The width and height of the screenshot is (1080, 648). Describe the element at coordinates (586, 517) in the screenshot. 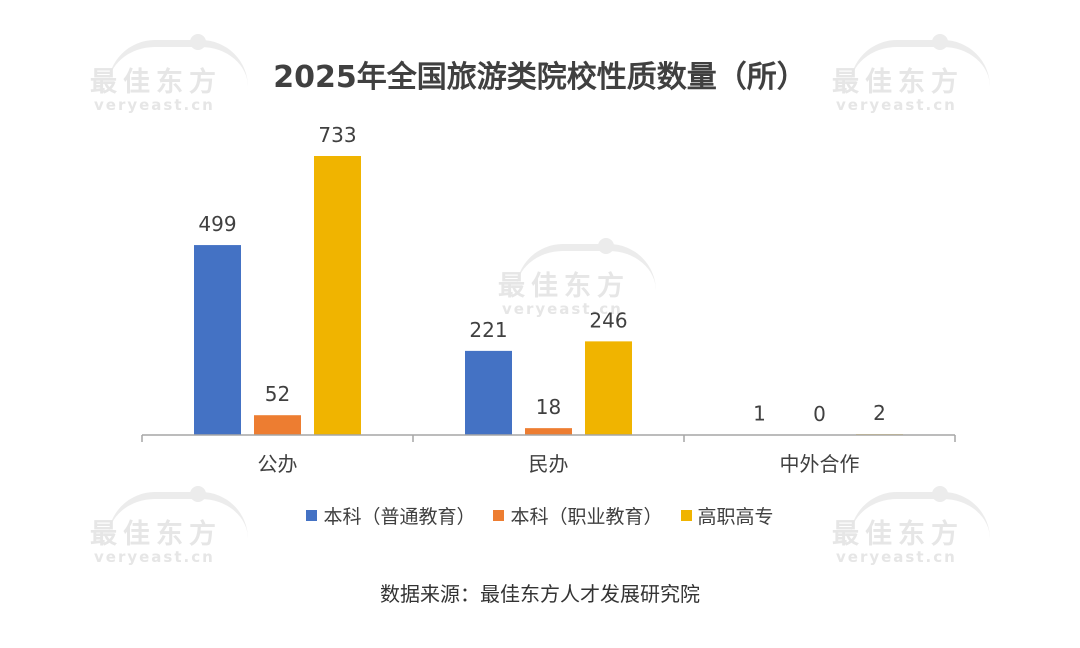

I see `legend-label: 本科（职业教育）` at that location.